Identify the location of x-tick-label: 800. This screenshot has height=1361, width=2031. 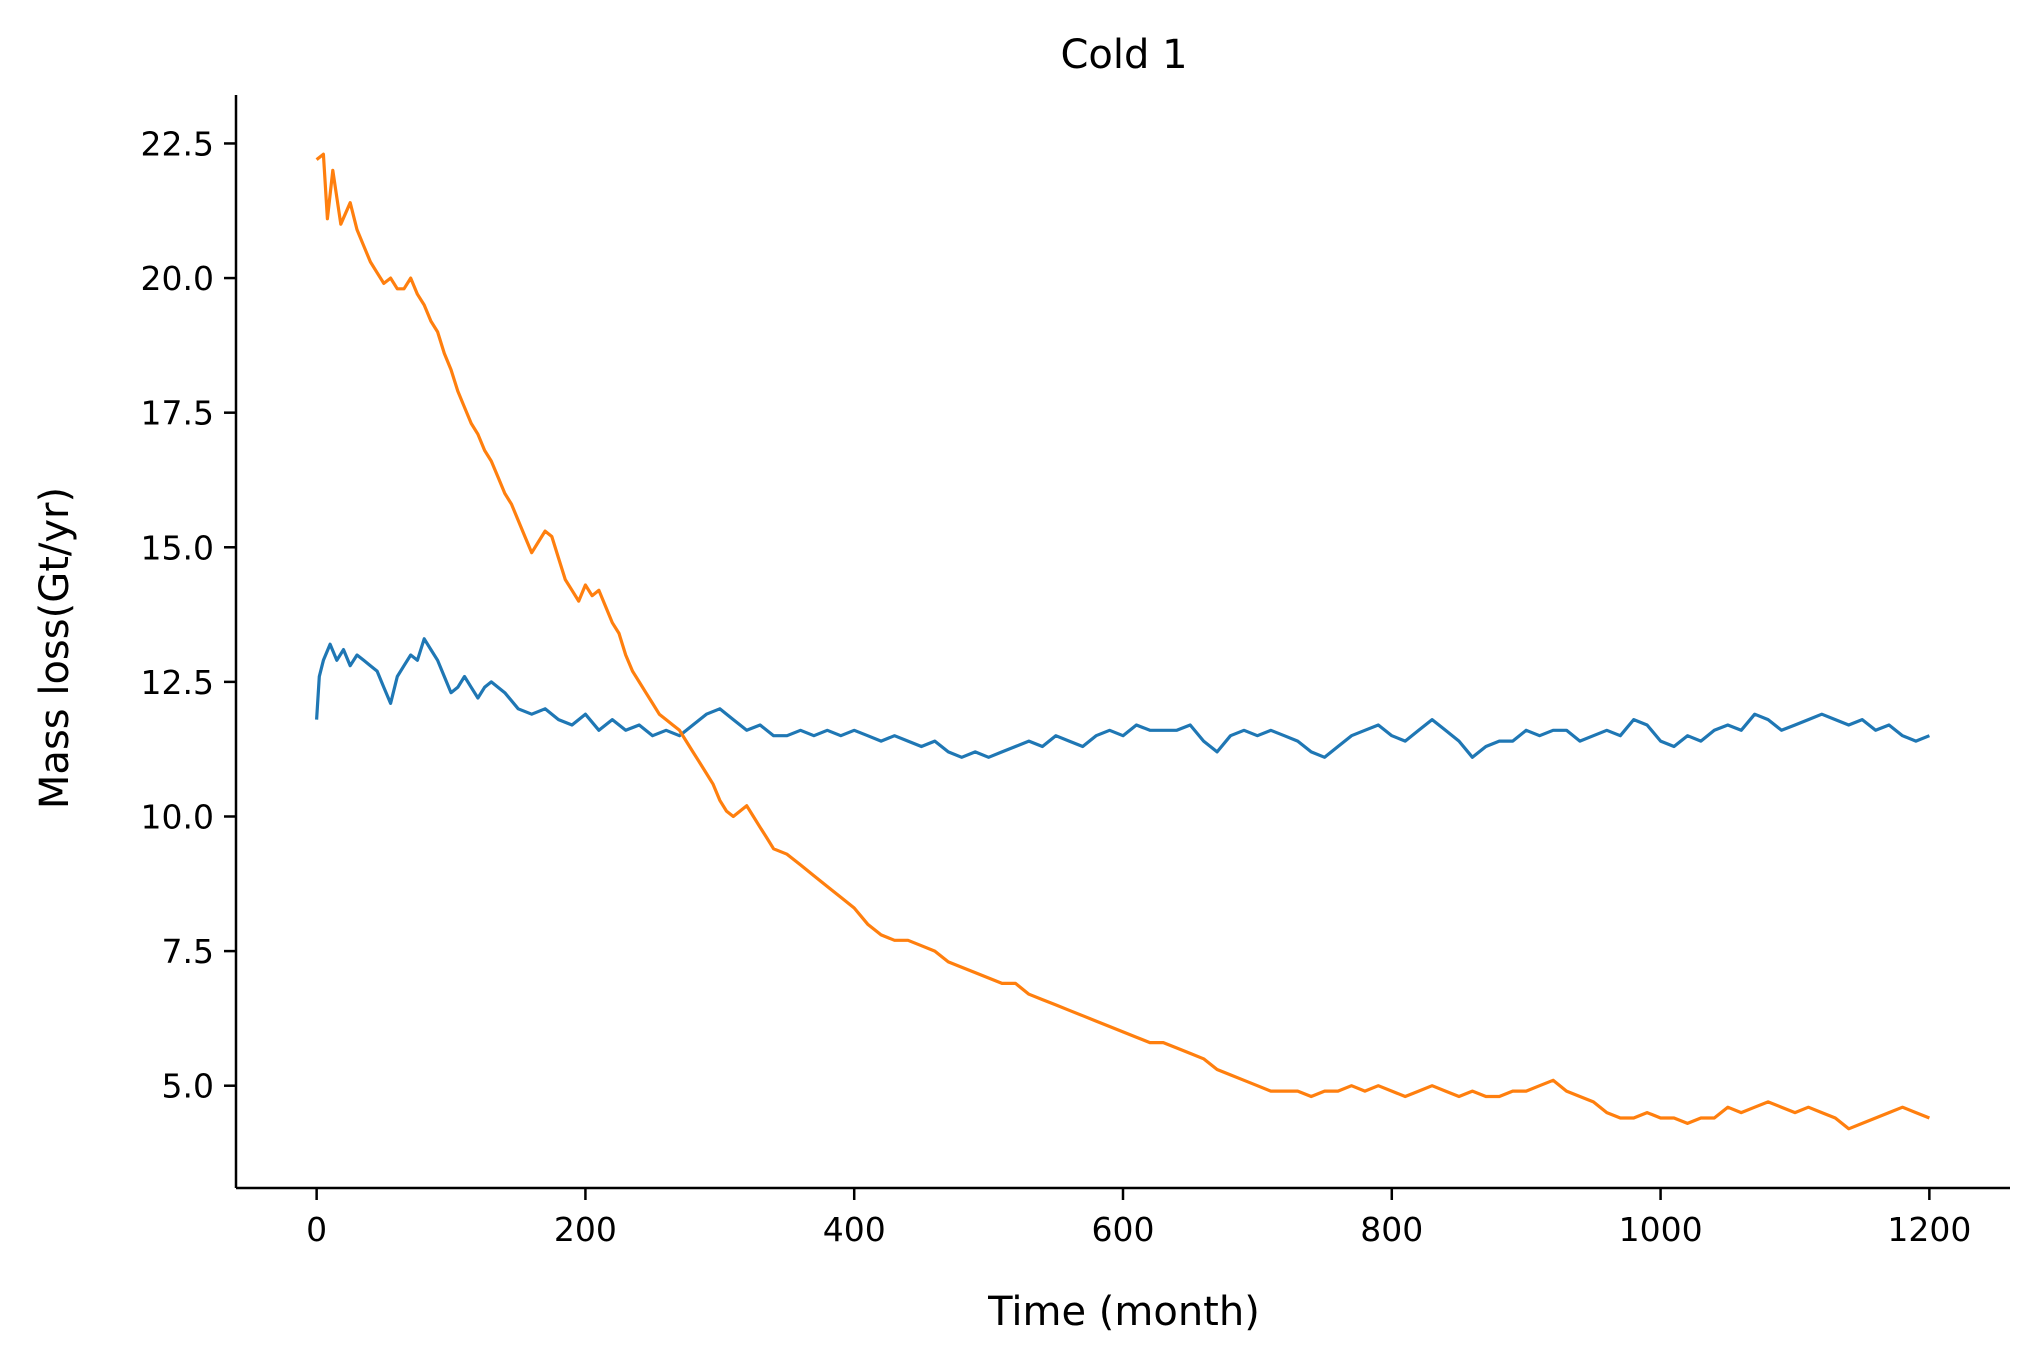
(1391, 1229).